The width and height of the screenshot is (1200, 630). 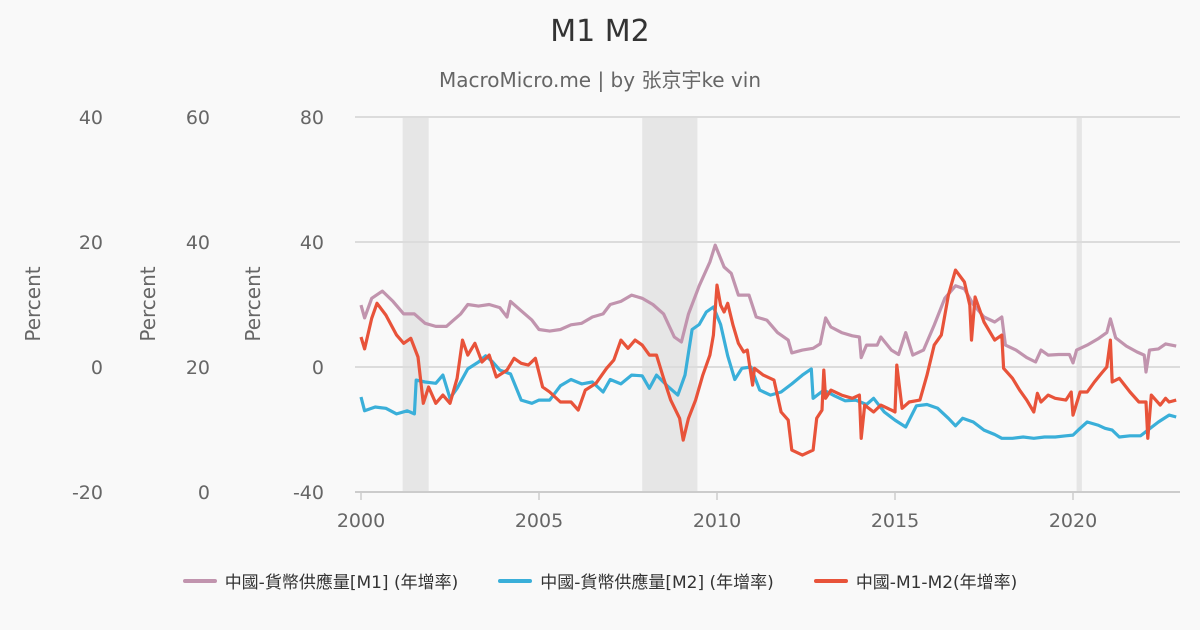 I want to click on legend-item-m1: 中國-貨幣供應量[M1] (年增率), so click(x=320, y=580).